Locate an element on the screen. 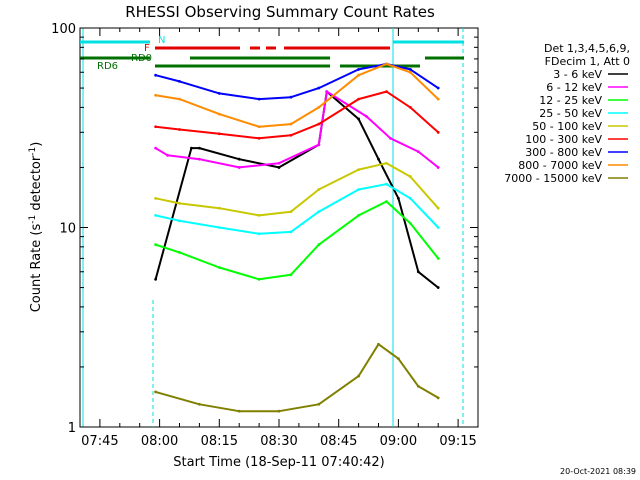  legend-label: 12 - 25 keV is located at coordinates (570, 100).